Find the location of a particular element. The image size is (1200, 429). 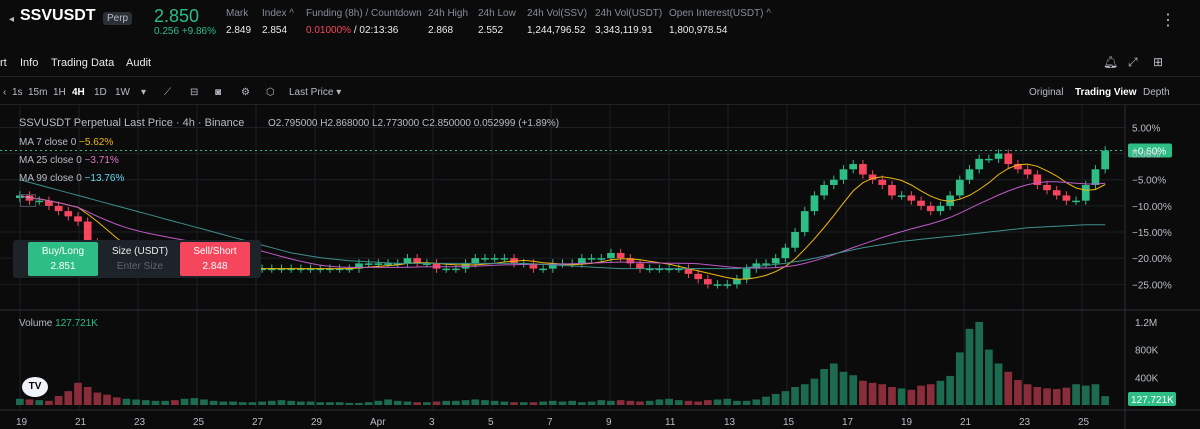

tab-trading-data: Trading Data is located at coordinates (83, 63).